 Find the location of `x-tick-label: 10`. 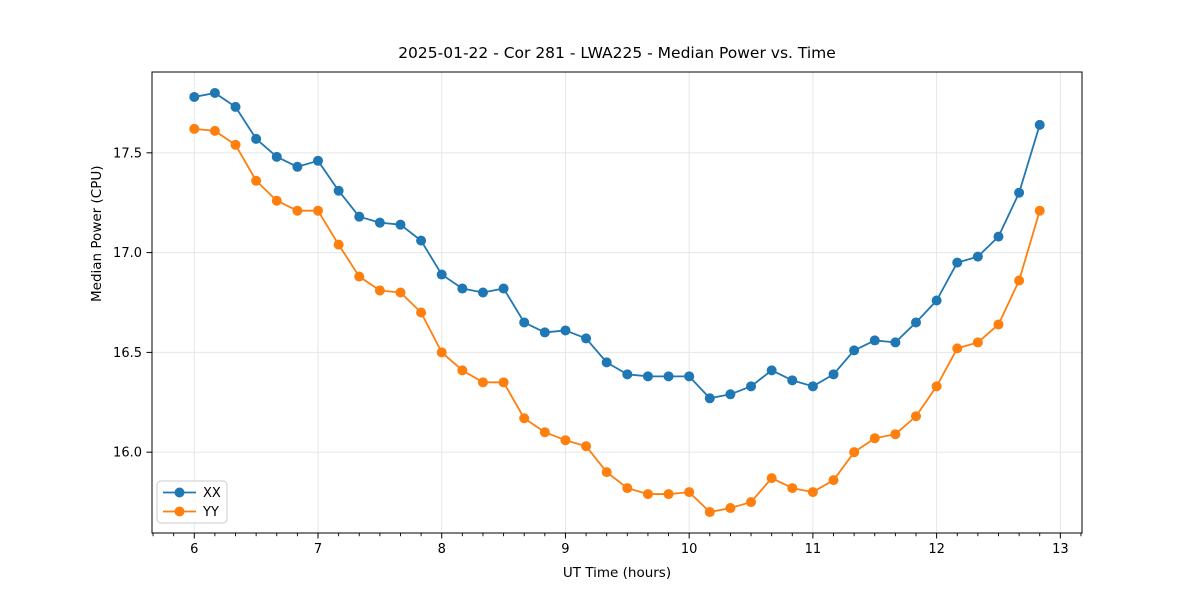

x-tick-label: 10 is located at coordinates (689, 549).